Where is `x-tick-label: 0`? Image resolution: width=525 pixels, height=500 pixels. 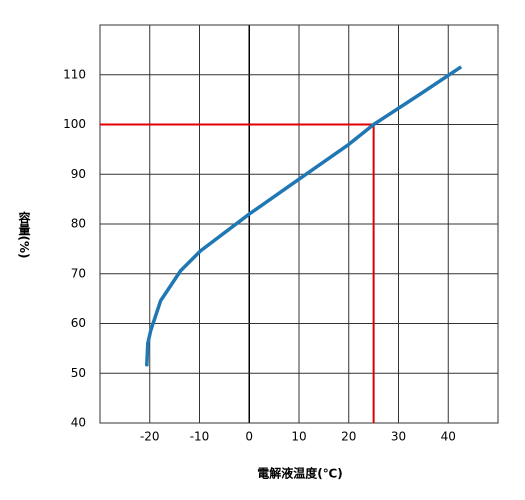
x-tick-label: 0 is located at coordinates (249, 437).